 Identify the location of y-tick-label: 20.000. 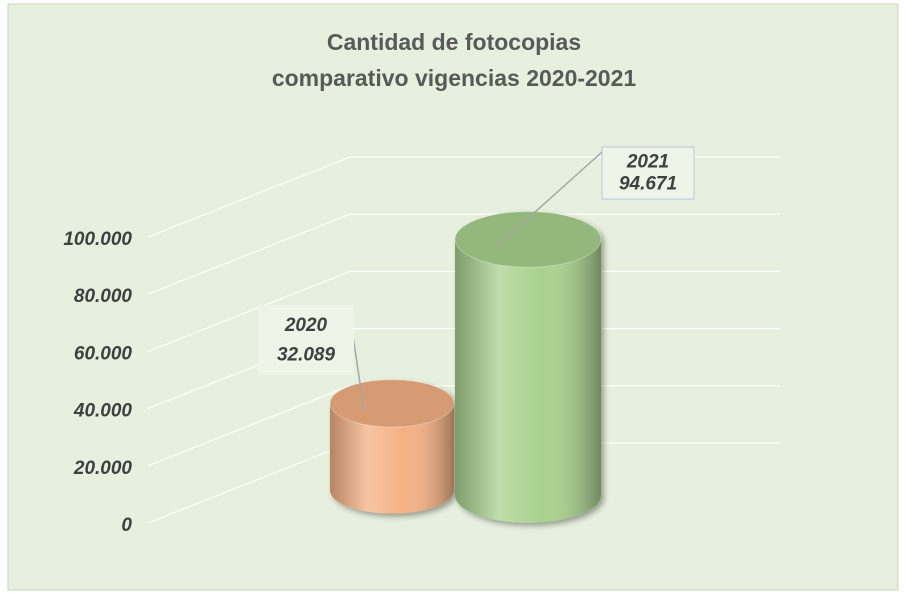
(103, 468).